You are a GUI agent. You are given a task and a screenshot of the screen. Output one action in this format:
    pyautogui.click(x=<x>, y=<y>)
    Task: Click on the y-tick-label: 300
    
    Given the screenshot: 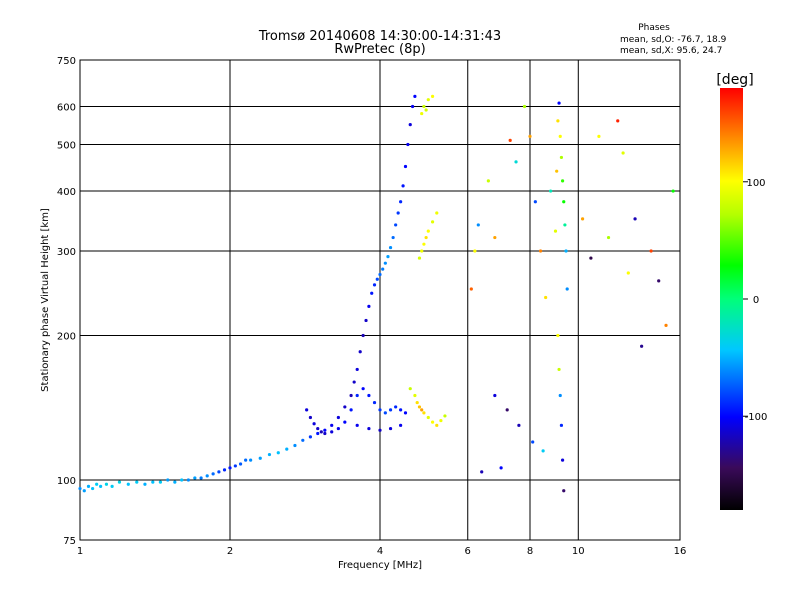 What is the action you would take?
    pyautogui.click(x=66, y=252)
    